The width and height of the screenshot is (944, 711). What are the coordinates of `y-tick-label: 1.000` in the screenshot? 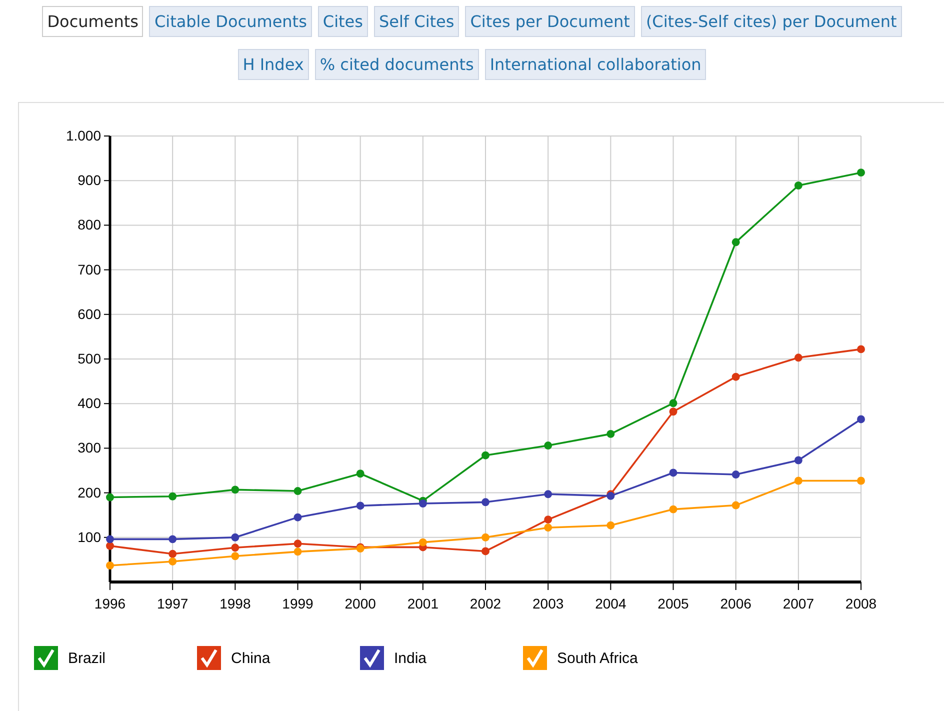 It's located at (84, 135).